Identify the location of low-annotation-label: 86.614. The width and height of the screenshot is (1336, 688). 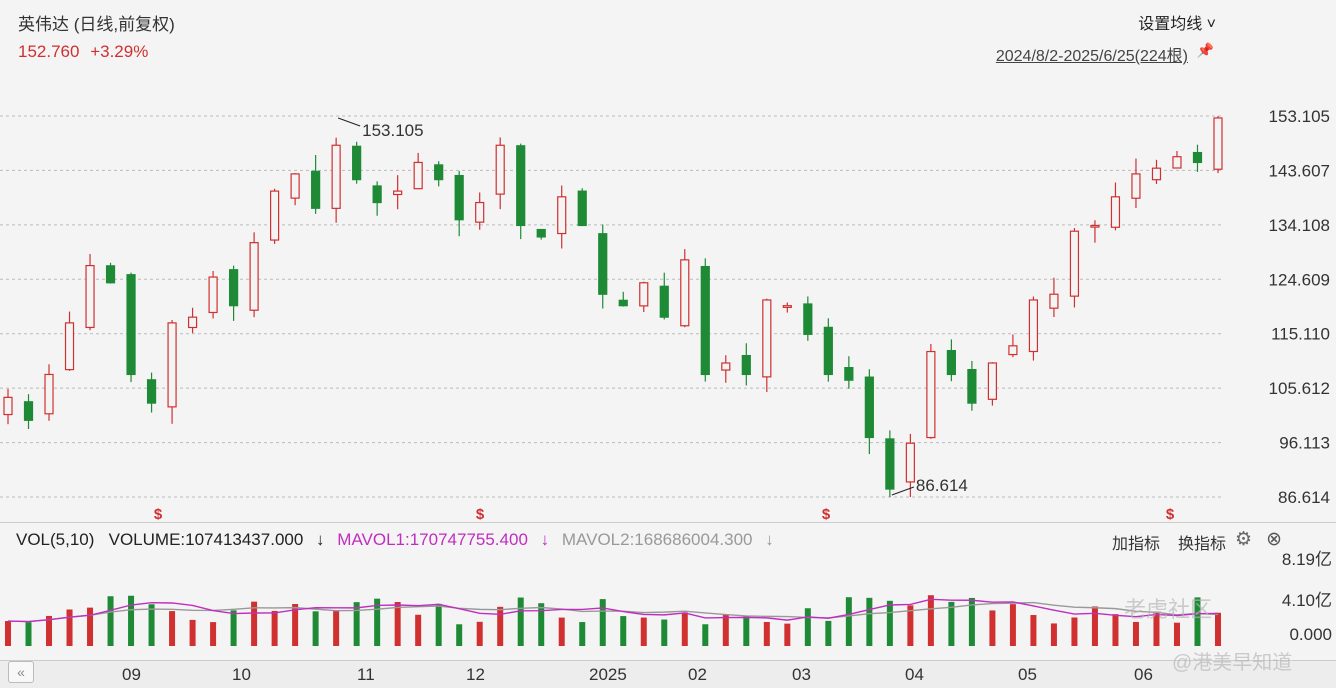
(942, 485).